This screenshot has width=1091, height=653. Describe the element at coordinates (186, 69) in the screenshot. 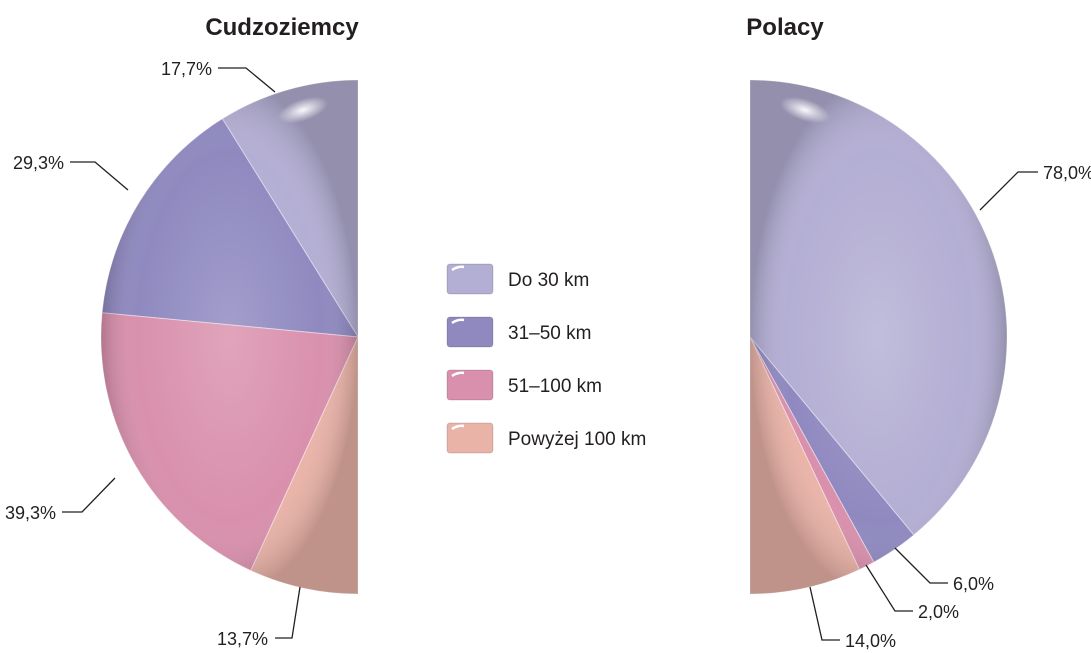

I see `data-label-do-30-km: 17,7%` at that location.